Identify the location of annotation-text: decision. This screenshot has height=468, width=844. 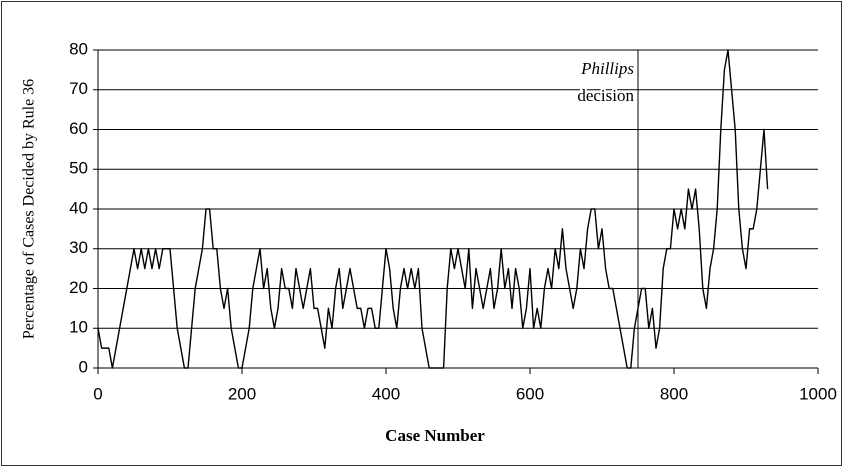
(605, 95).